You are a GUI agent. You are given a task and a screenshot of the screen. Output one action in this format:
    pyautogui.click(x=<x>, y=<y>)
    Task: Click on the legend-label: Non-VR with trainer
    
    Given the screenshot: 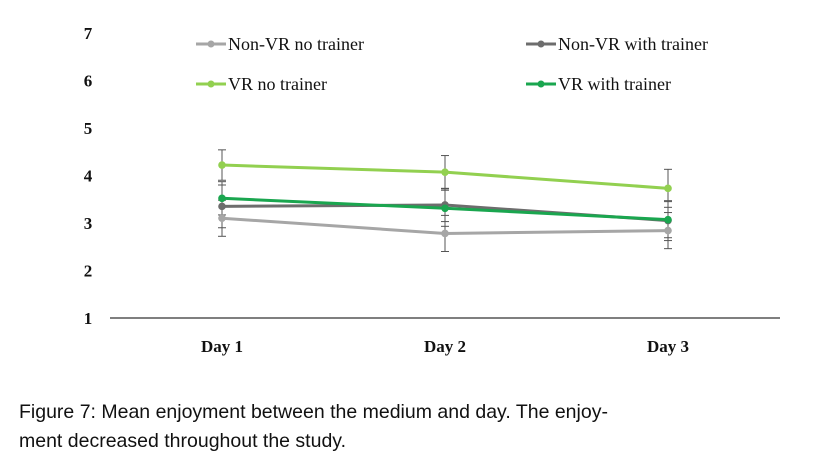 What is the action you would take?
    pyautogui.click(x=633, y=44)
    